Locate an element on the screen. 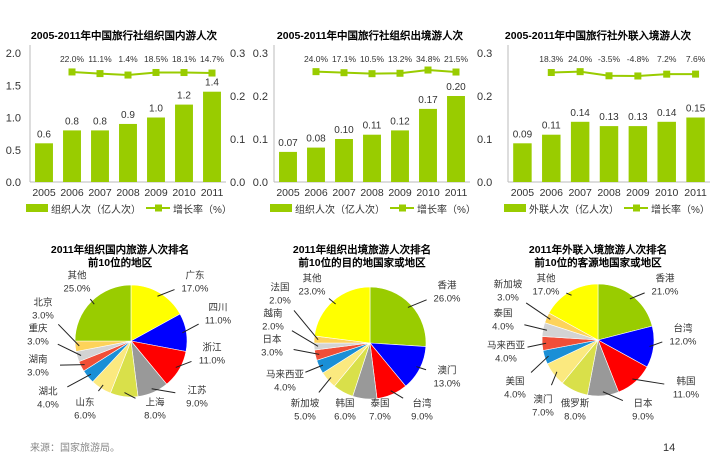 The height and width of the screenshot is (468, 718). growth-rate-label: 1.4% is located at coordinates (128, 59).